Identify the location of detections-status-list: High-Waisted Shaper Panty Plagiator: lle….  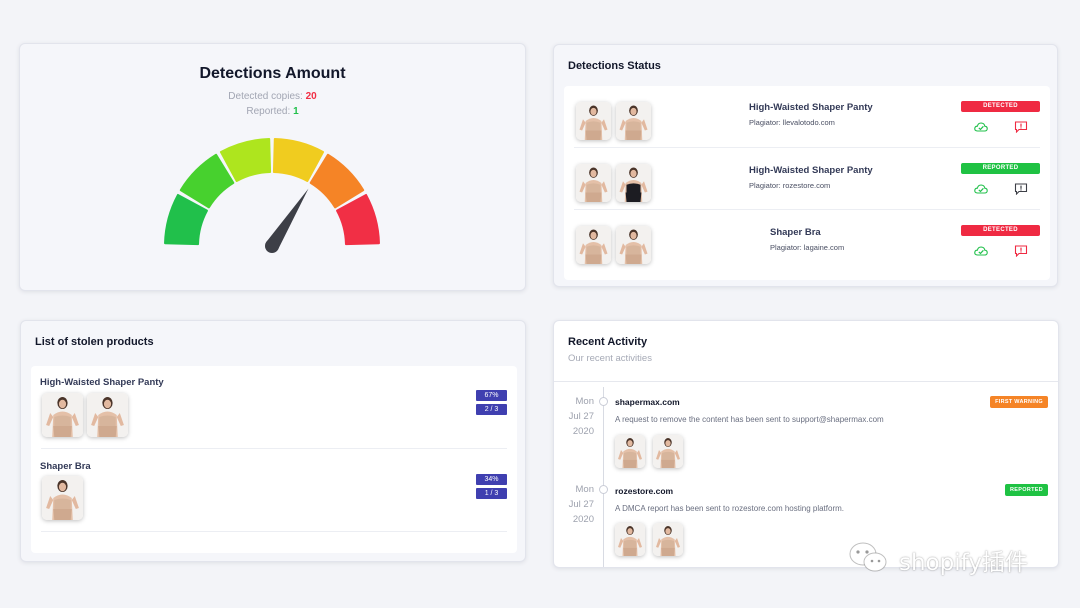
(807, 183).